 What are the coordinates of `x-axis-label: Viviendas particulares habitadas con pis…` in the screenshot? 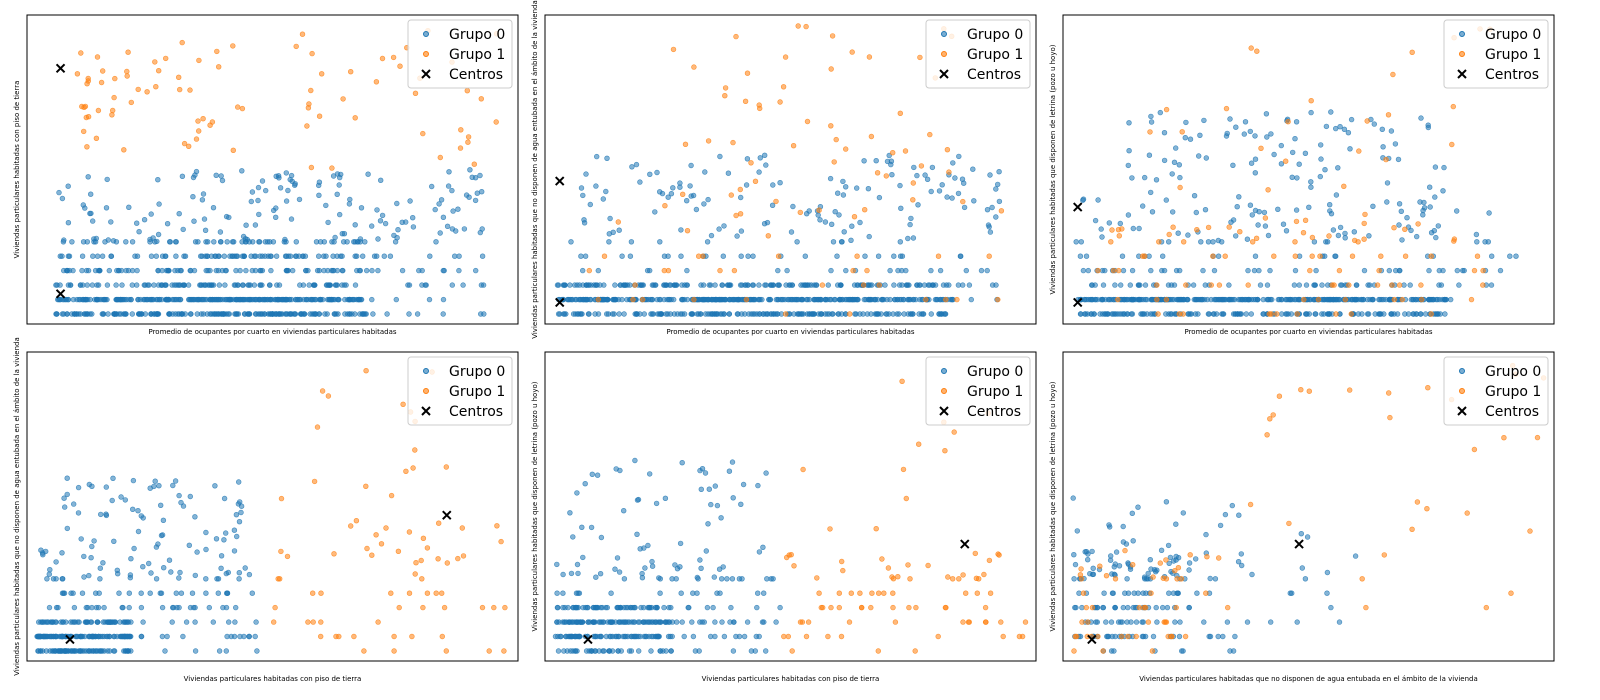 It's located at (273, 679).